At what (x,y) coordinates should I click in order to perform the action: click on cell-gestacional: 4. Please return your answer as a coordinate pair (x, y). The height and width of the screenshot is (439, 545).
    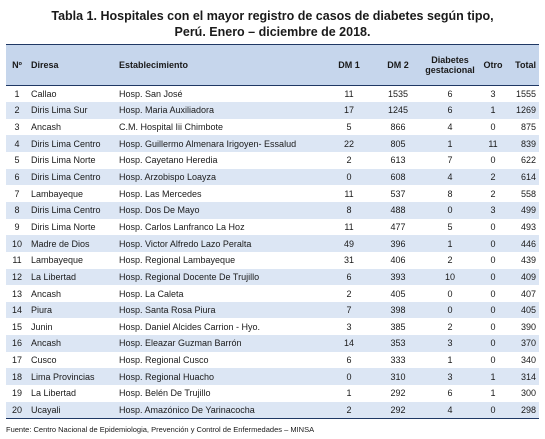
    Looking at the image, I should click on (450, 177).